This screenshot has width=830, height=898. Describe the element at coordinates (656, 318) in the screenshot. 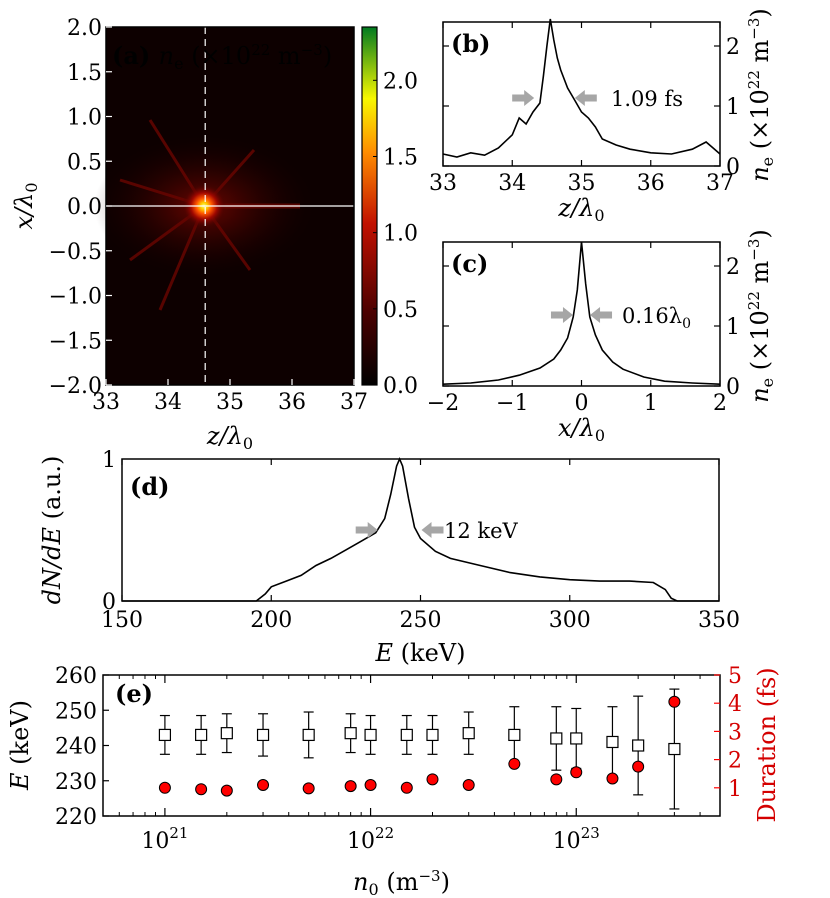

I see `fwhm-annotation: 0.16λ0` at that location.